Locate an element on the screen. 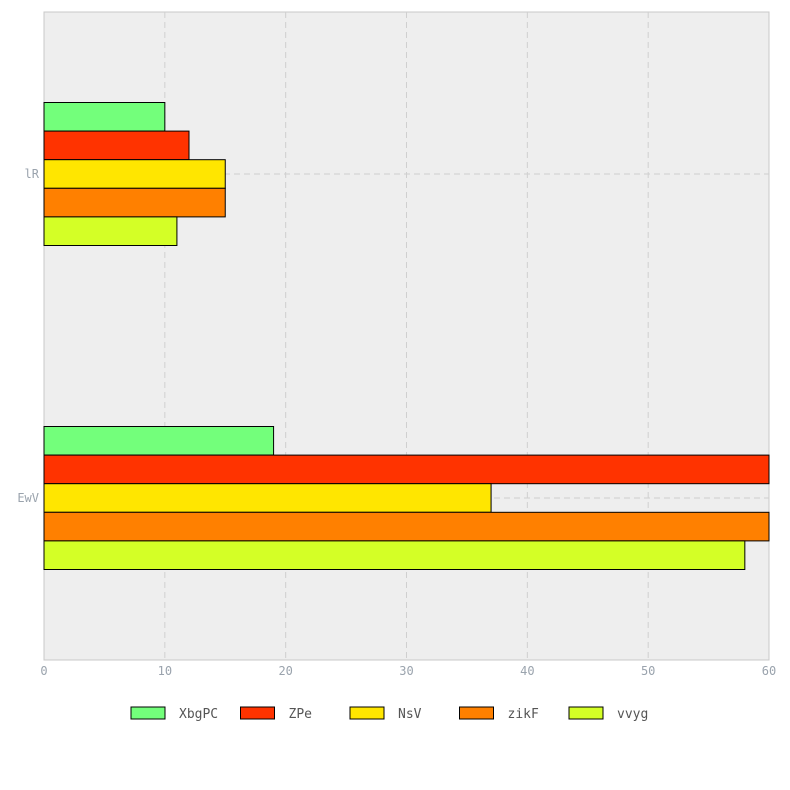 The height and width of the screenshot is (790, 790). x-tick-label: 20 is located at coordinates (285, 671).